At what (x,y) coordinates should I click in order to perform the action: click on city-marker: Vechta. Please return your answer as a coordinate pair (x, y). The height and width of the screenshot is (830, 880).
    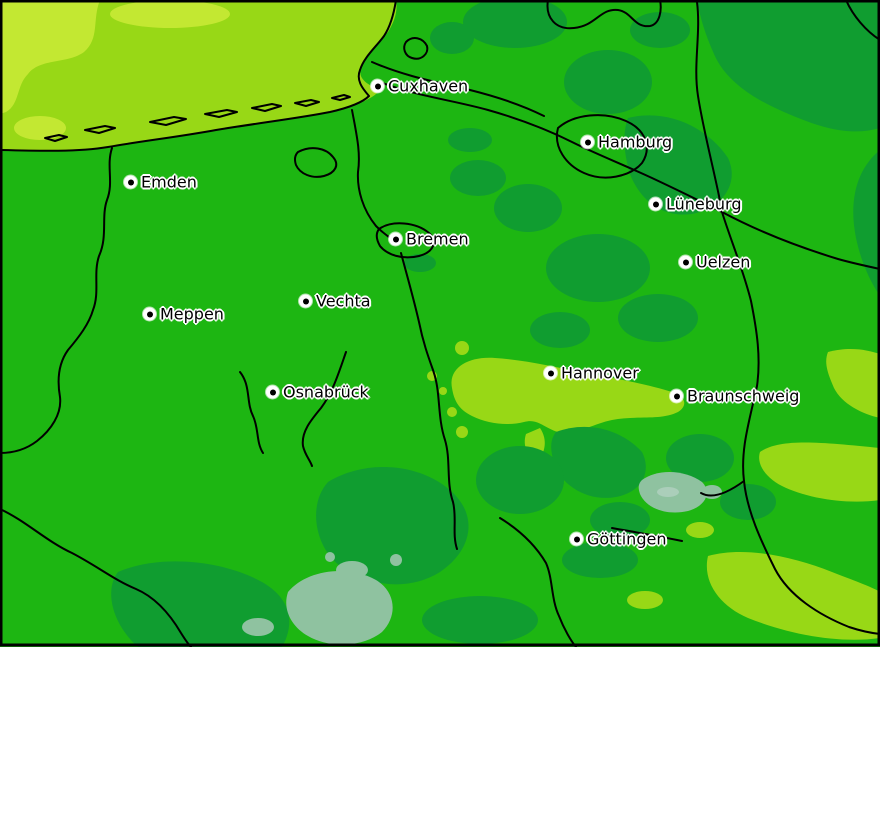
    Looking at the image, I should click on (335, 301).